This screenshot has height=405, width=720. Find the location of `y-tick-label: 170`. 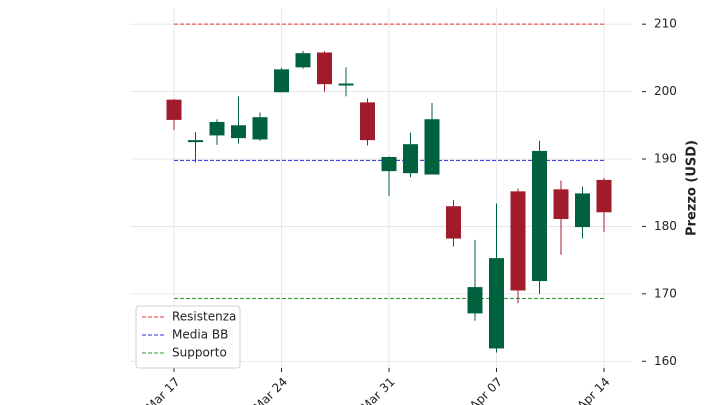

y-tick-label: 170 is located at coordinates (665, 293).